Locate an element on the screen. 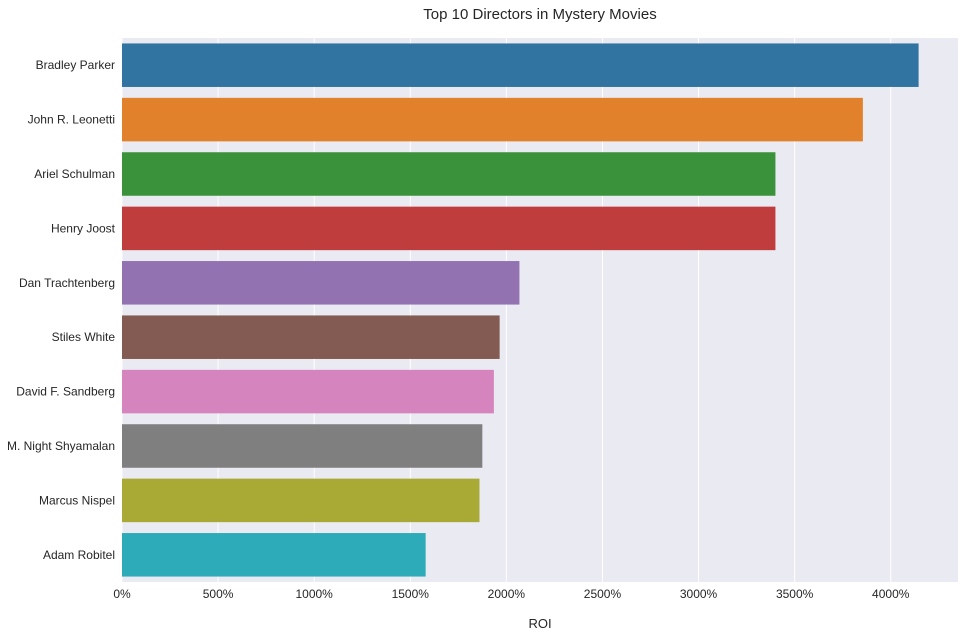 The height and width of the screenshot is (643, 966). y-tick-label: Stiles White is located at coordinates (84, 337).